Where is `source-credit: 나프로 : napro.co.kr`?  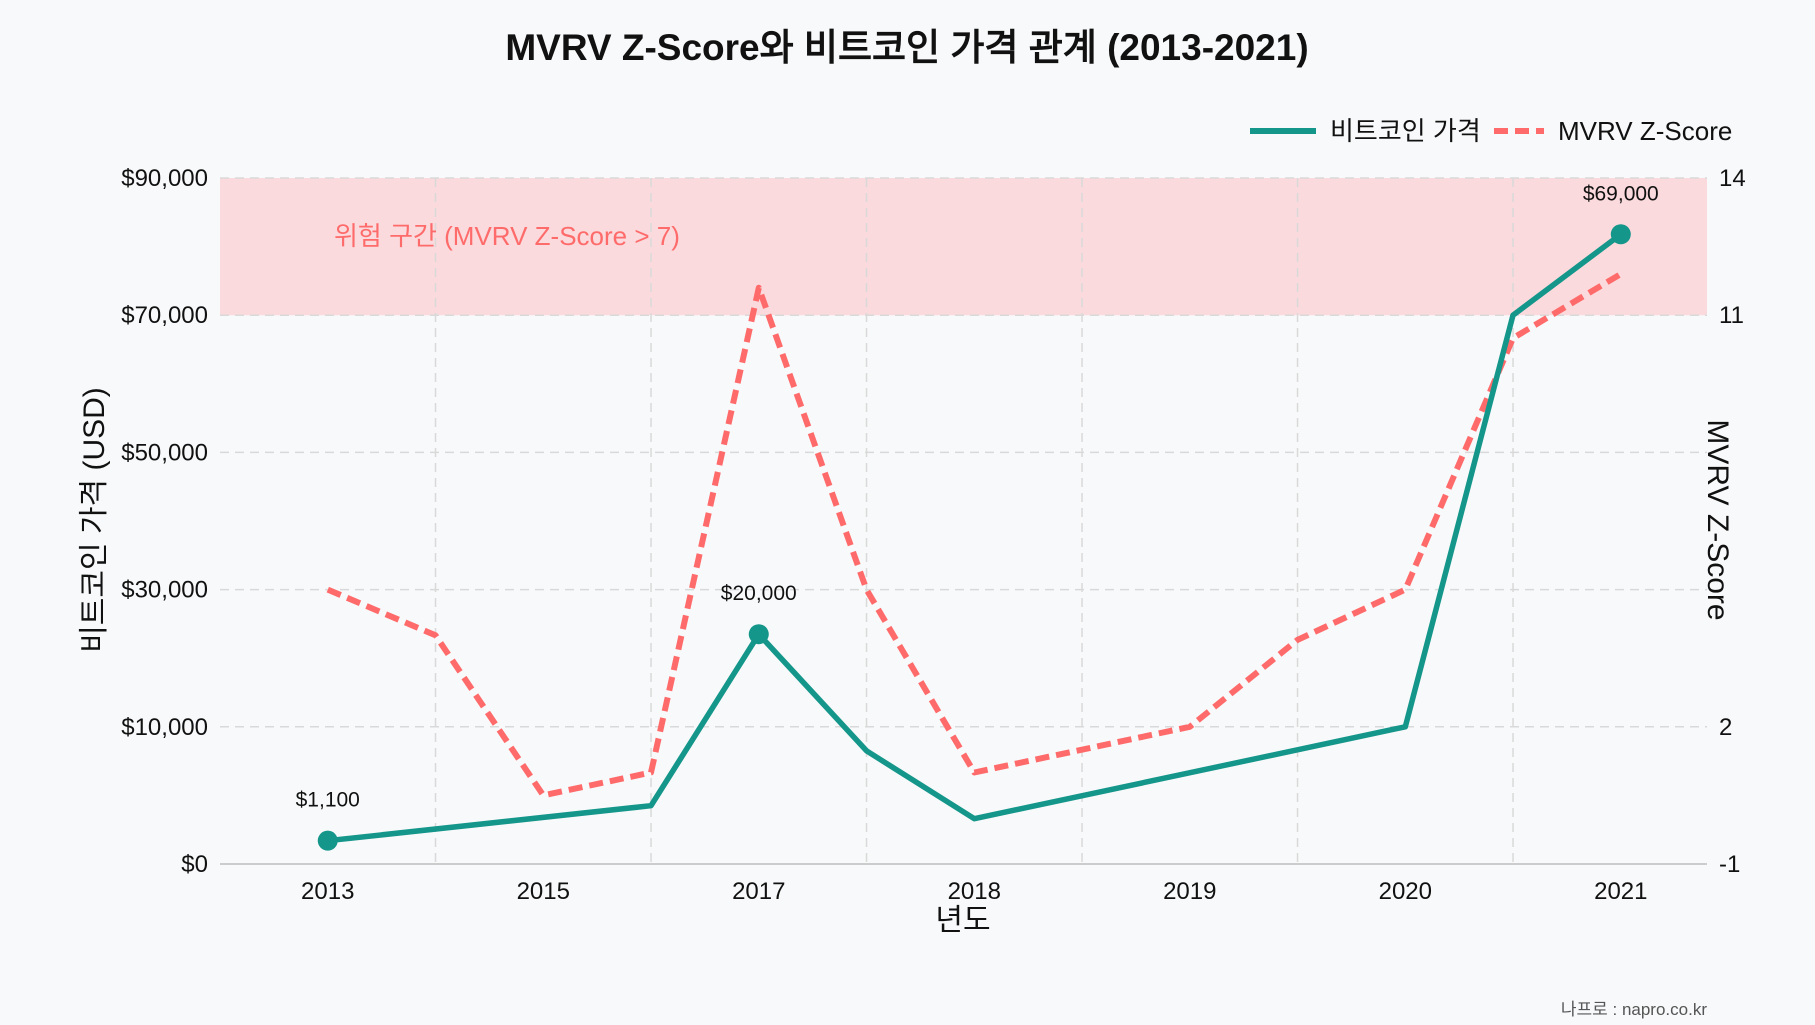
source-credit: 나프로 : napro.co.kr is located at coordinates (1634, 1009).